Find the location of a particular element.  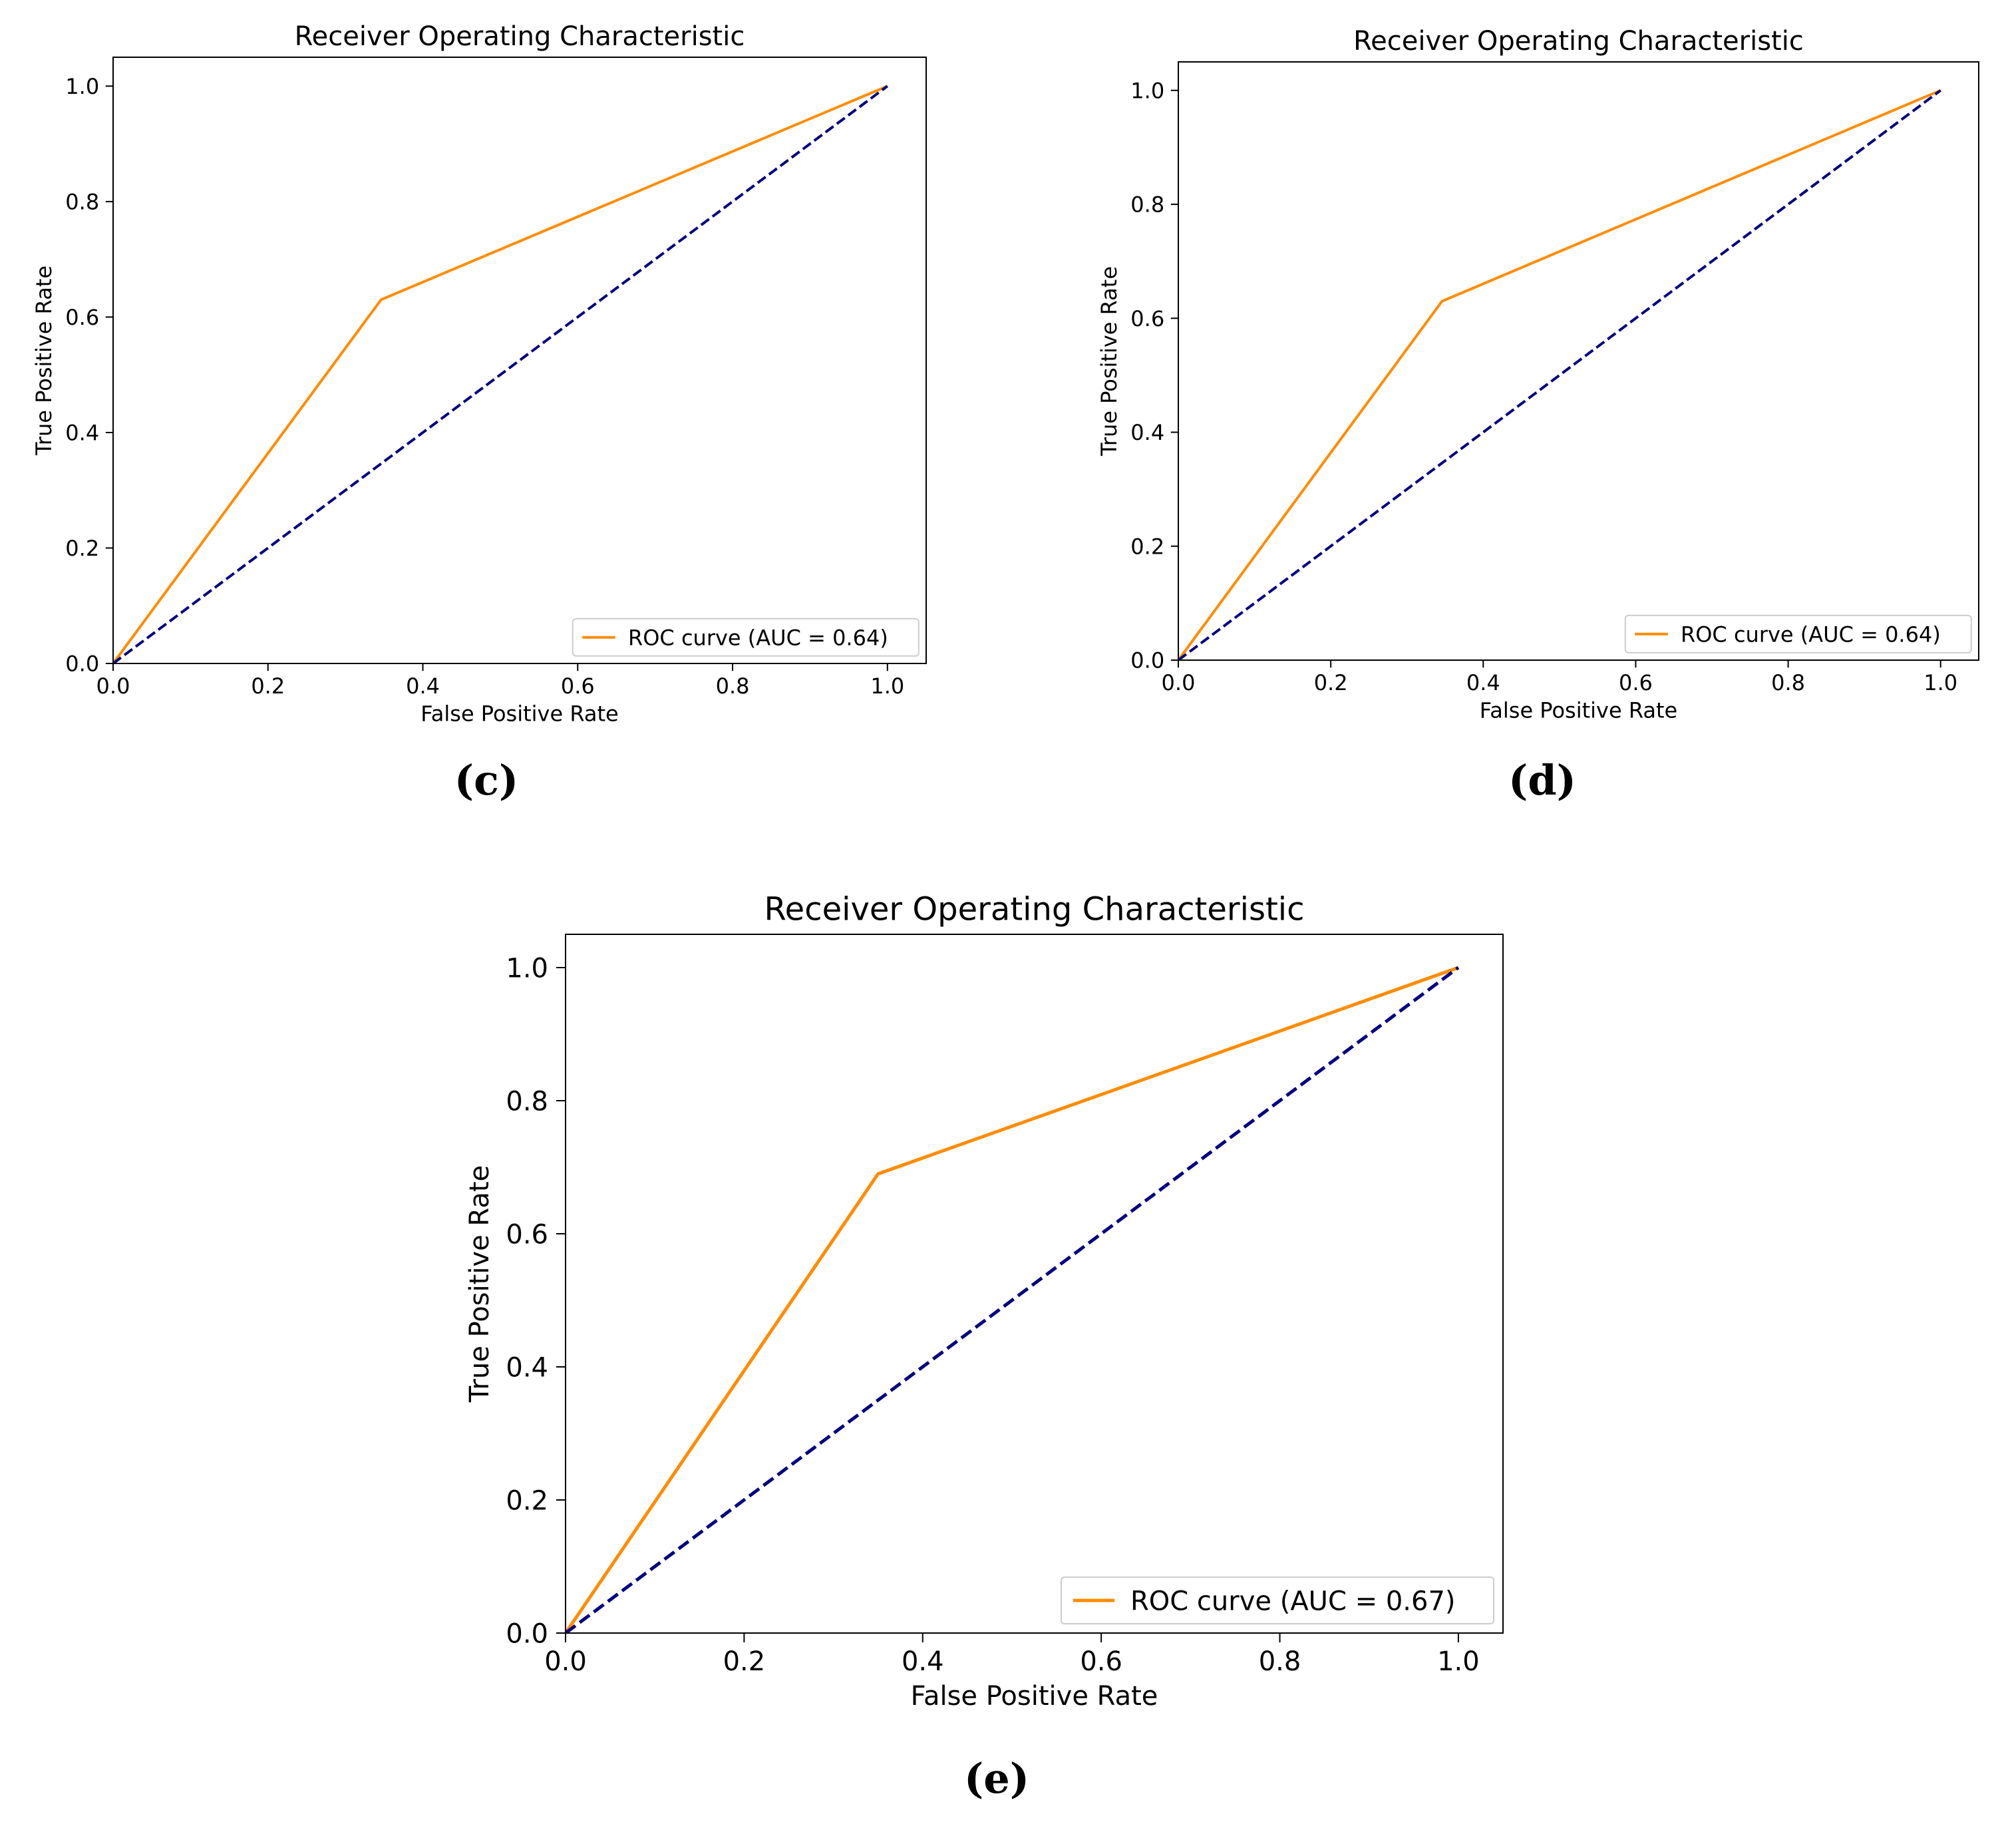

panel-label-e: (e) is located at coordinates (996, 1778).